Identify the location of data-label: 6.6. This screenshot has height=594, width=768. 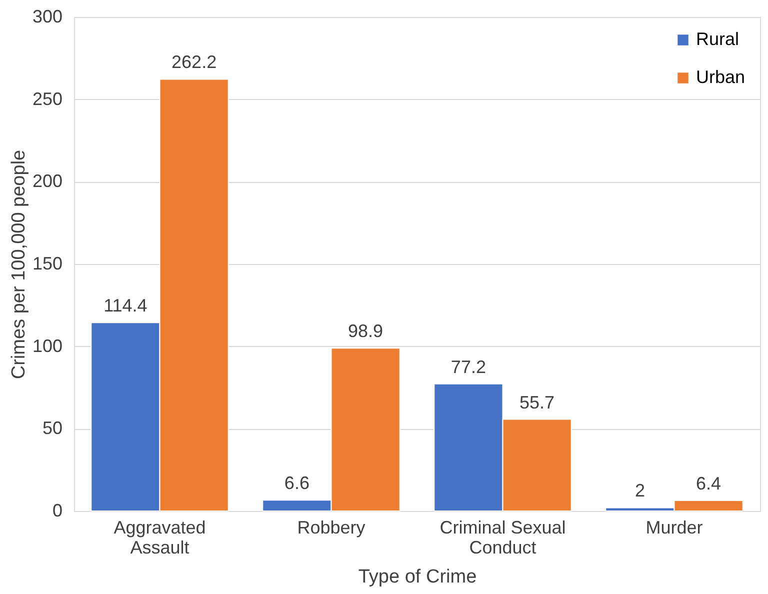
(297, 483).